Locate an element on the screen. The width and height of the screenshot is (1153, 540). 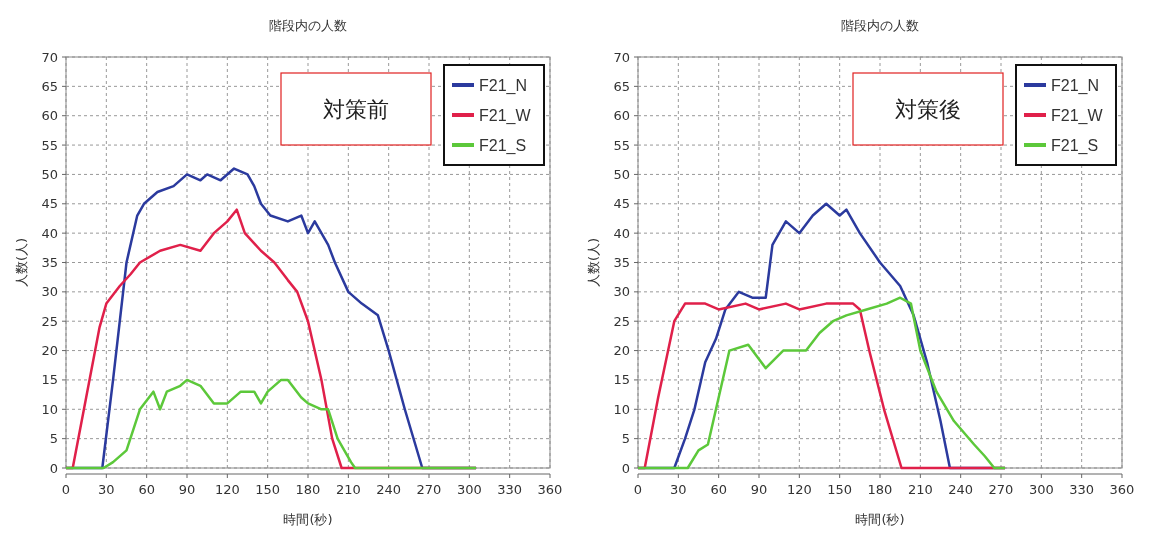
annotation: 対策後 is located at coordinates (928, 109).